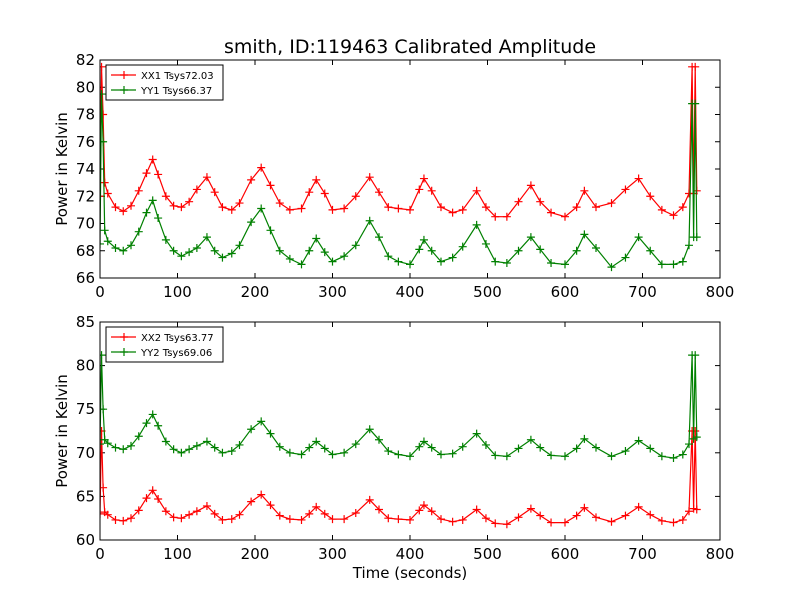 The width and height of the screenshot is (800, 600). Describe the element at coordinates (85, 409) in the screenshot. I see `y-tick-label: 75` at that location.